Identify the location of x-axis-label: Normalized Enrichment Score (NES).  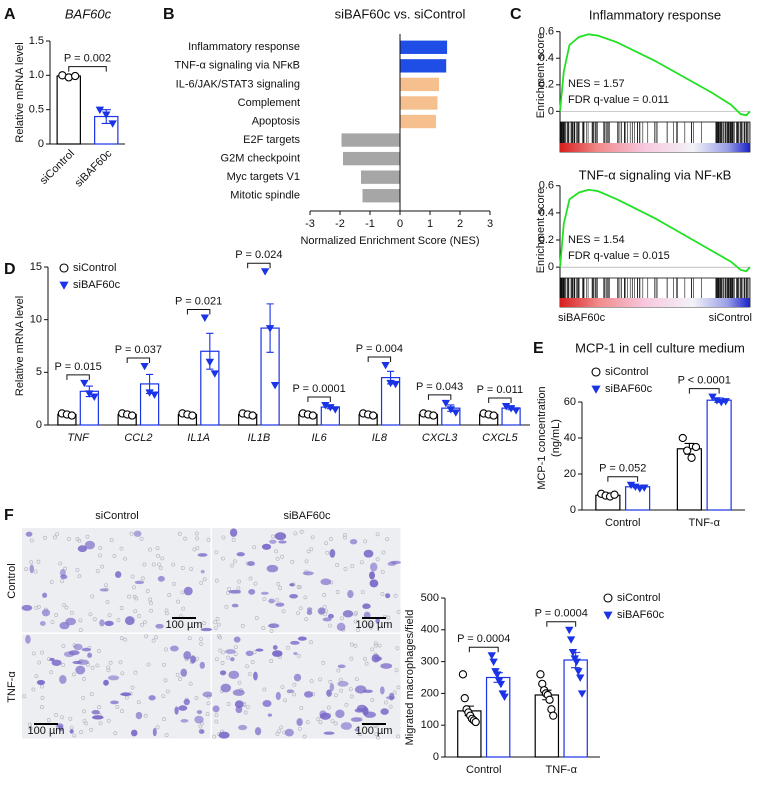
(389, 241).